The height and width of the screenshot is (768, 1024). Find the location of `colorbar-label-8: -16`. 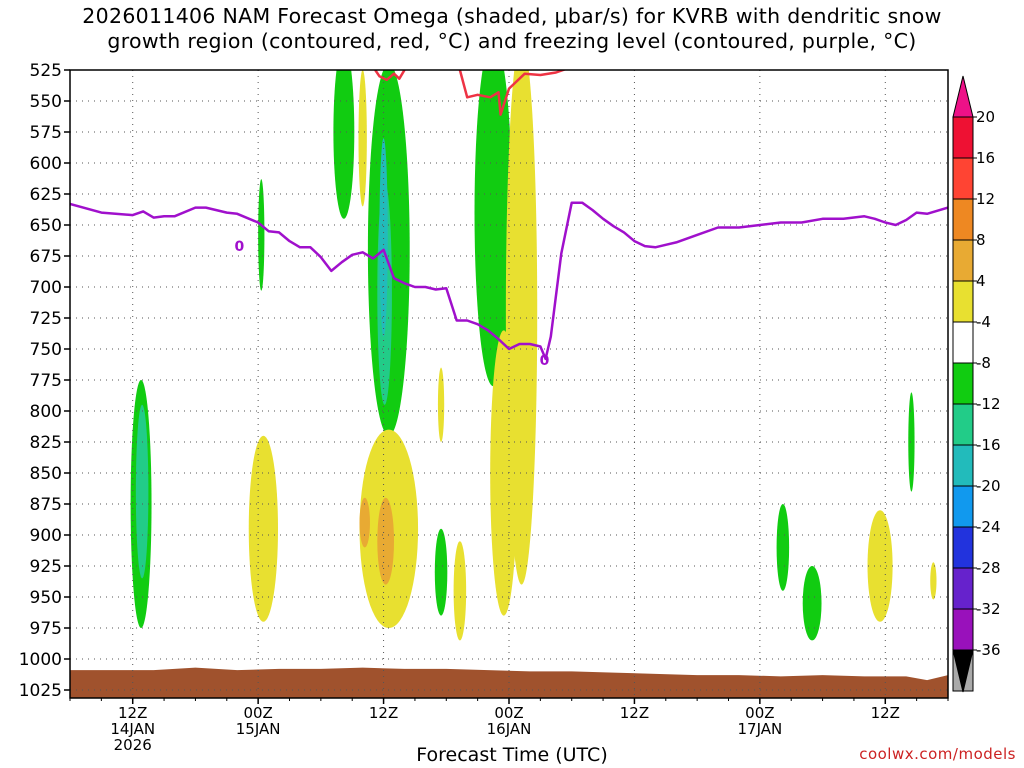

colorbar-label-8: -16 is located at coordinates (988, 445).